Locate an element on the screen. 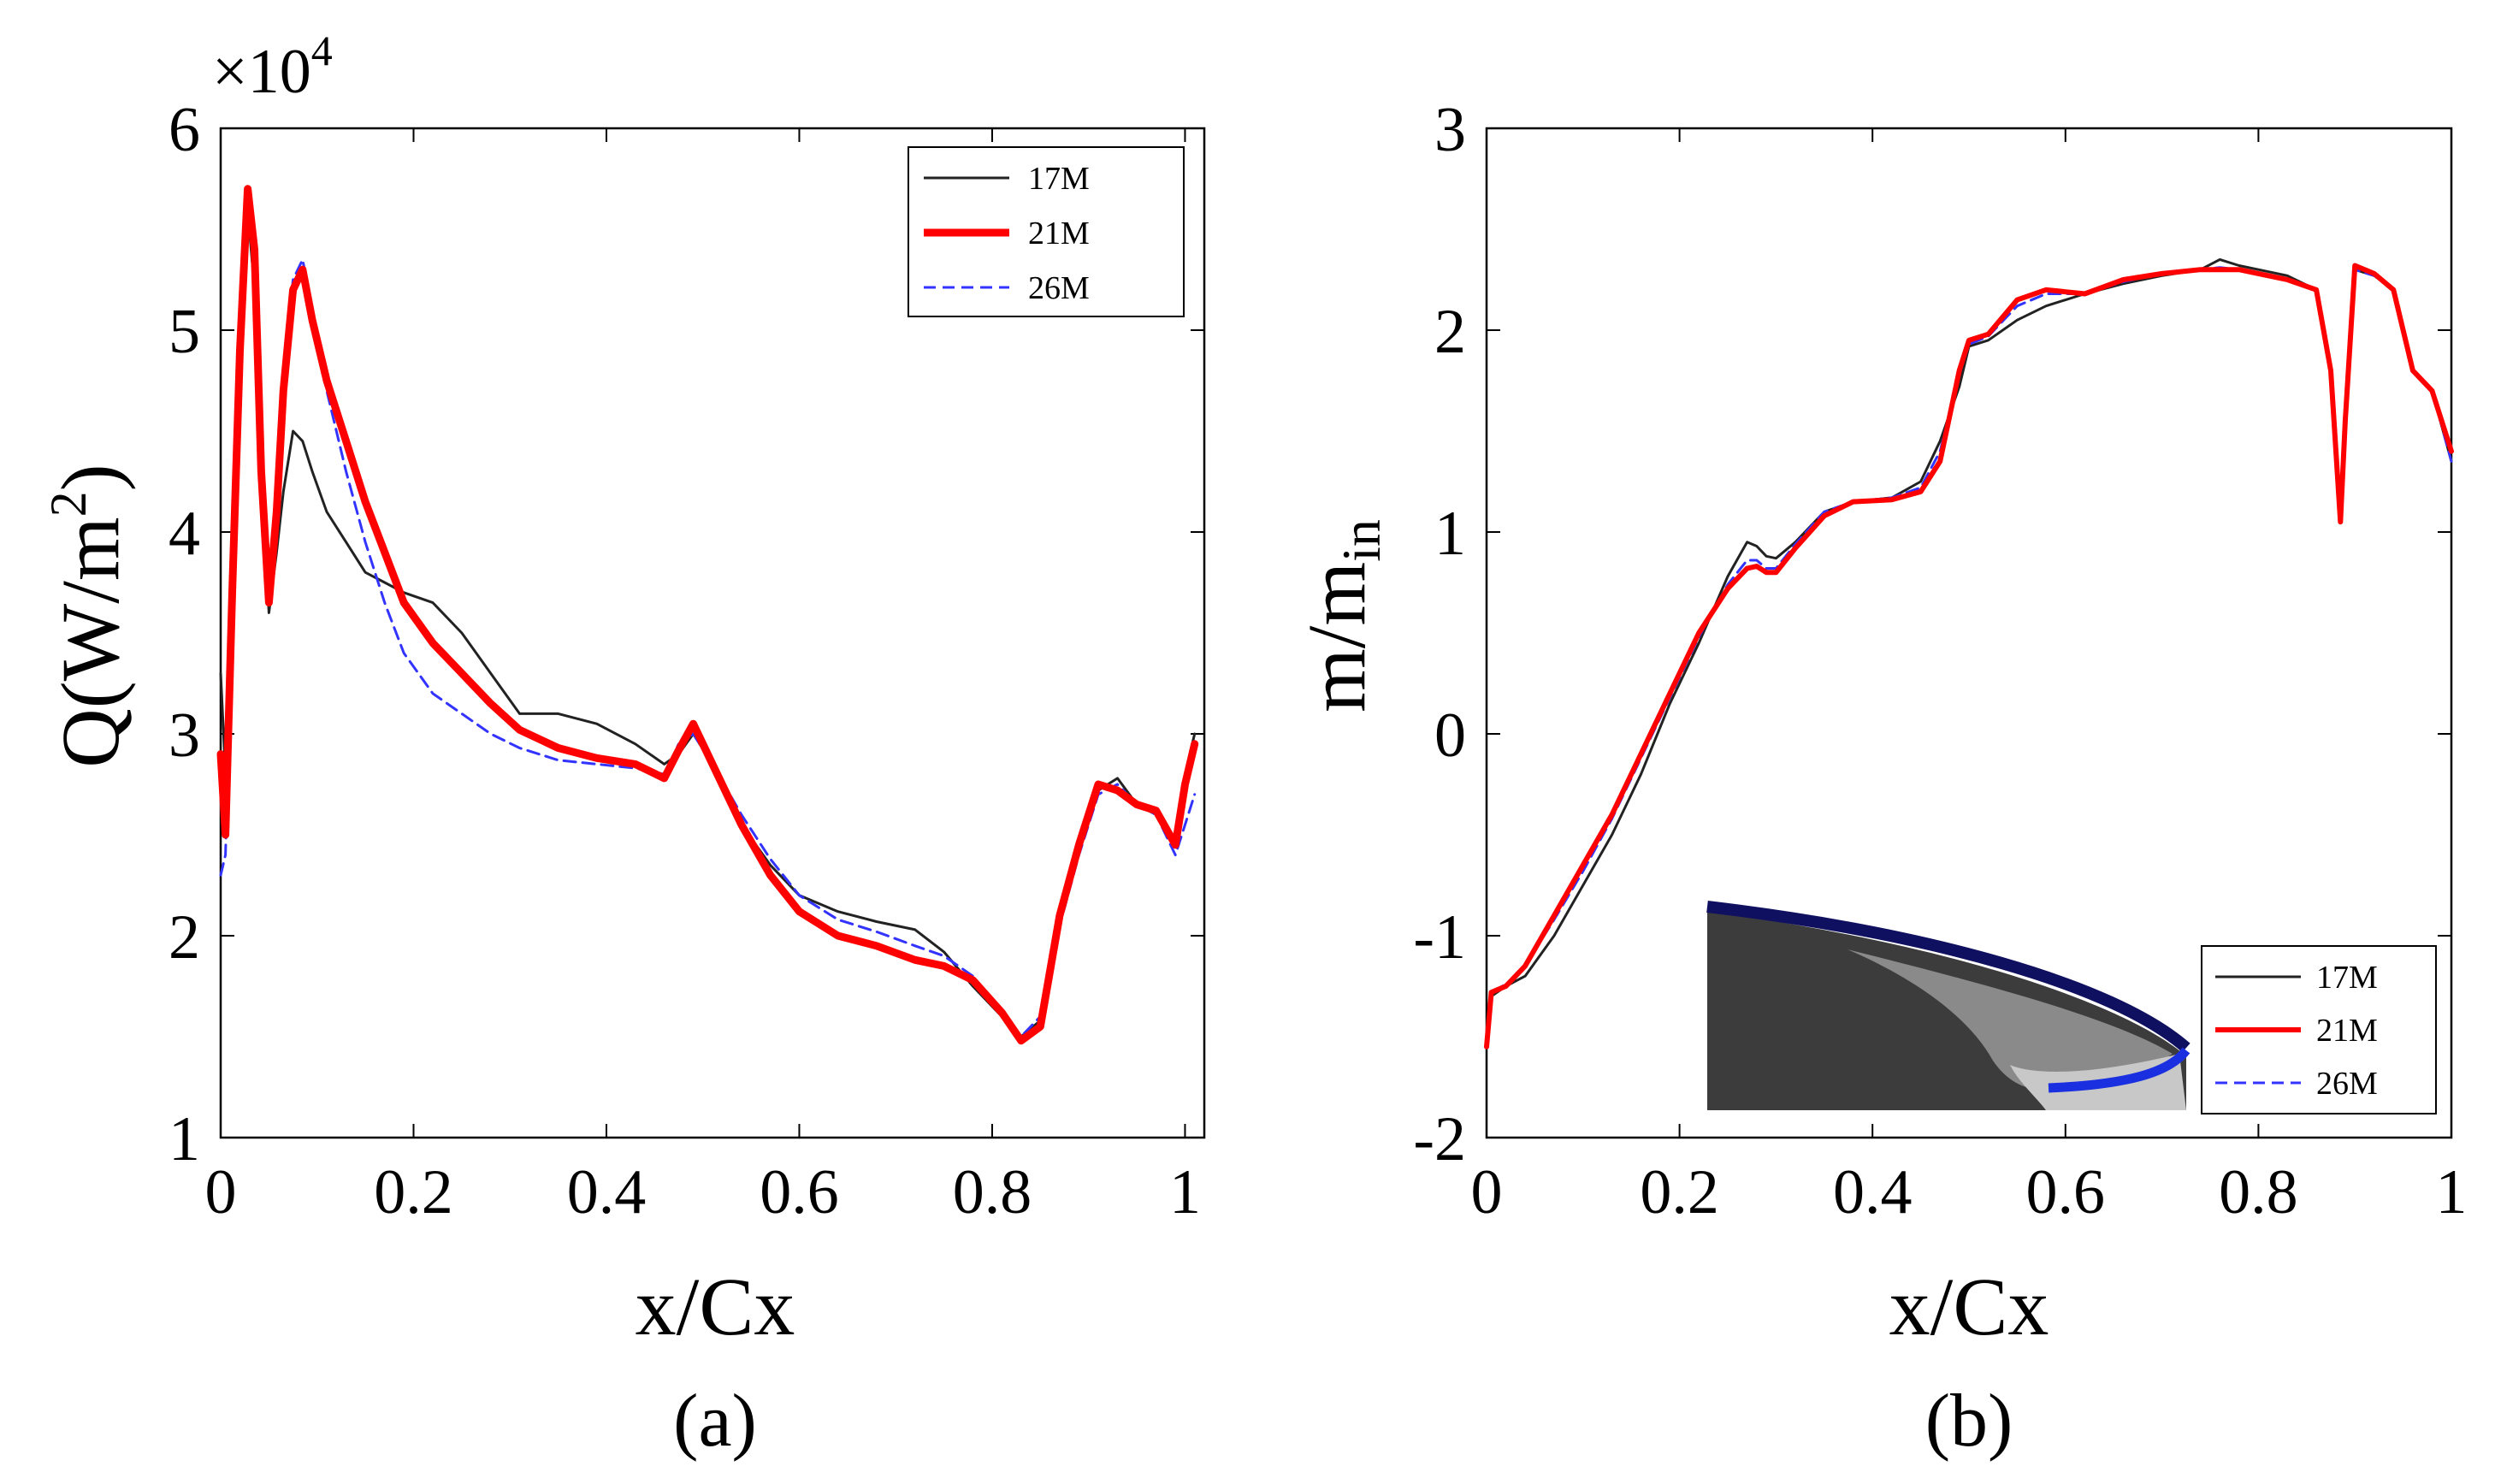 This screenshot has width=2495, height=1484. panel-a-legend-label-21m: 21M is located at coordinates (1059, 233).